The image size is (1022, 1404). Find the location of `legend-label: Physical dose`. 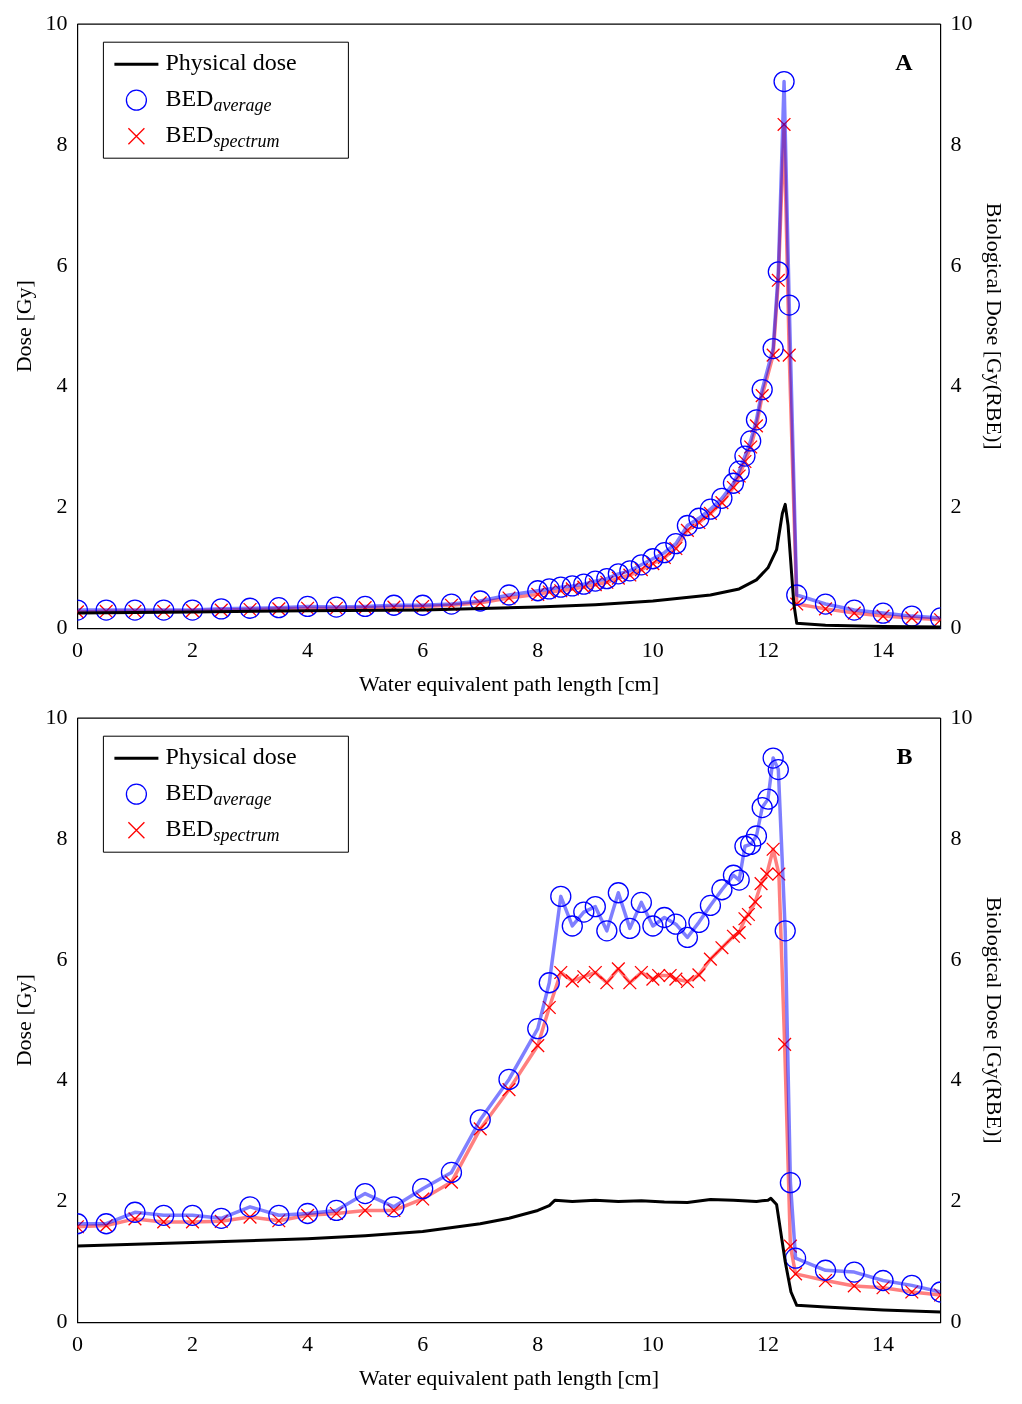

legend-label: Physical dose is located at coordinates (231, 756).